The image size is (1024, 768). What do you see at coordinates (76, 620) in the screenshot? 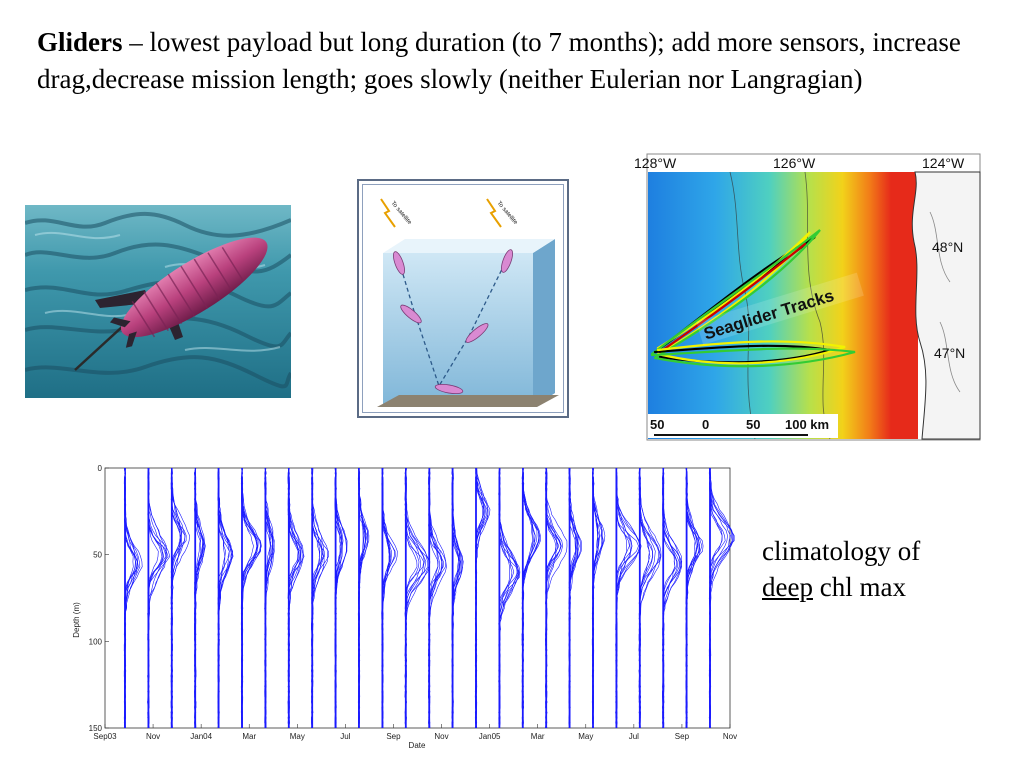
I see `y-axis-label: Depth (m)` at bounding box center [76, 620].